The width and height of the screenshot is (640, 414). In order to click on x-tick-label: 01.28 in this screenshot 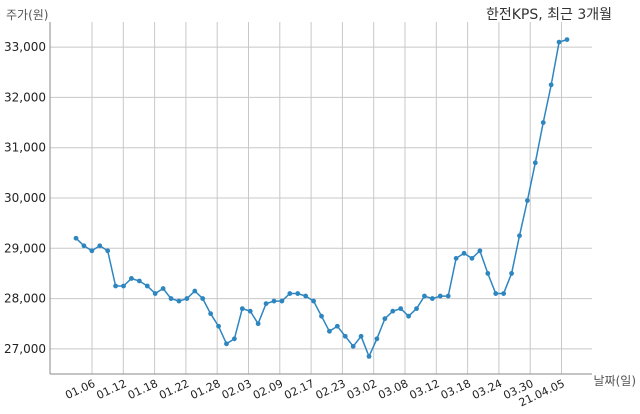, I will do `click(205, 389)`.